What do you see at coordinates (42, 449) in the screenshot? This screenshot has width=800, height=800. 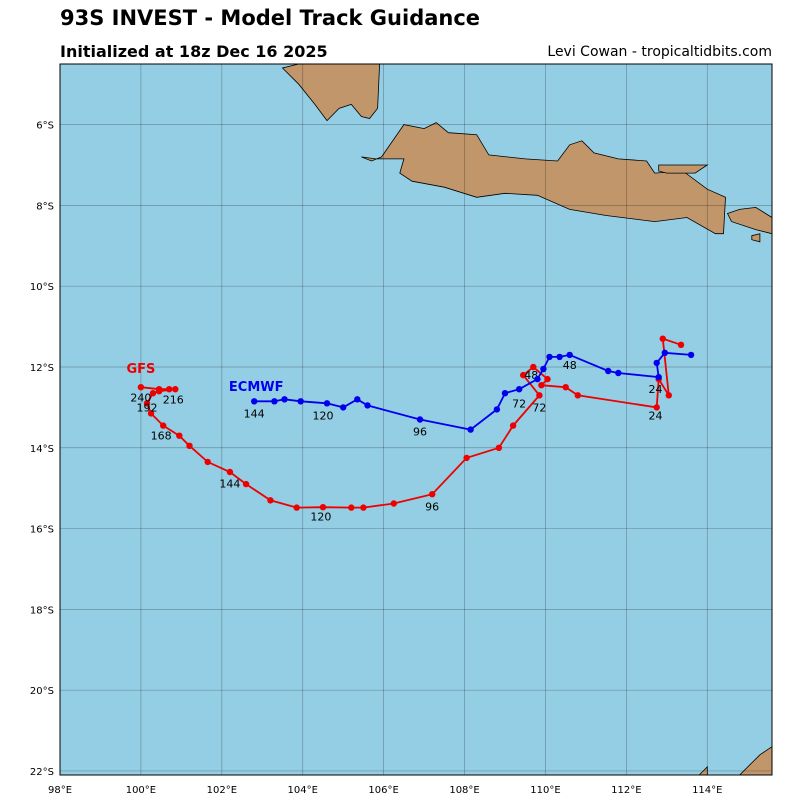 I see `lat-tick-label: 14°S` at bounding box center [42, 449].